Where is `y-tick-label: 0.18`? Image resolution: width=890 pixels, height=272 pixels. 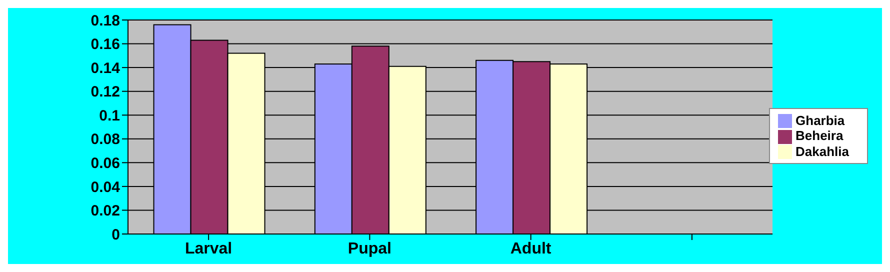
y-tick-label: 0.18 is located at coordinates (105, 21).